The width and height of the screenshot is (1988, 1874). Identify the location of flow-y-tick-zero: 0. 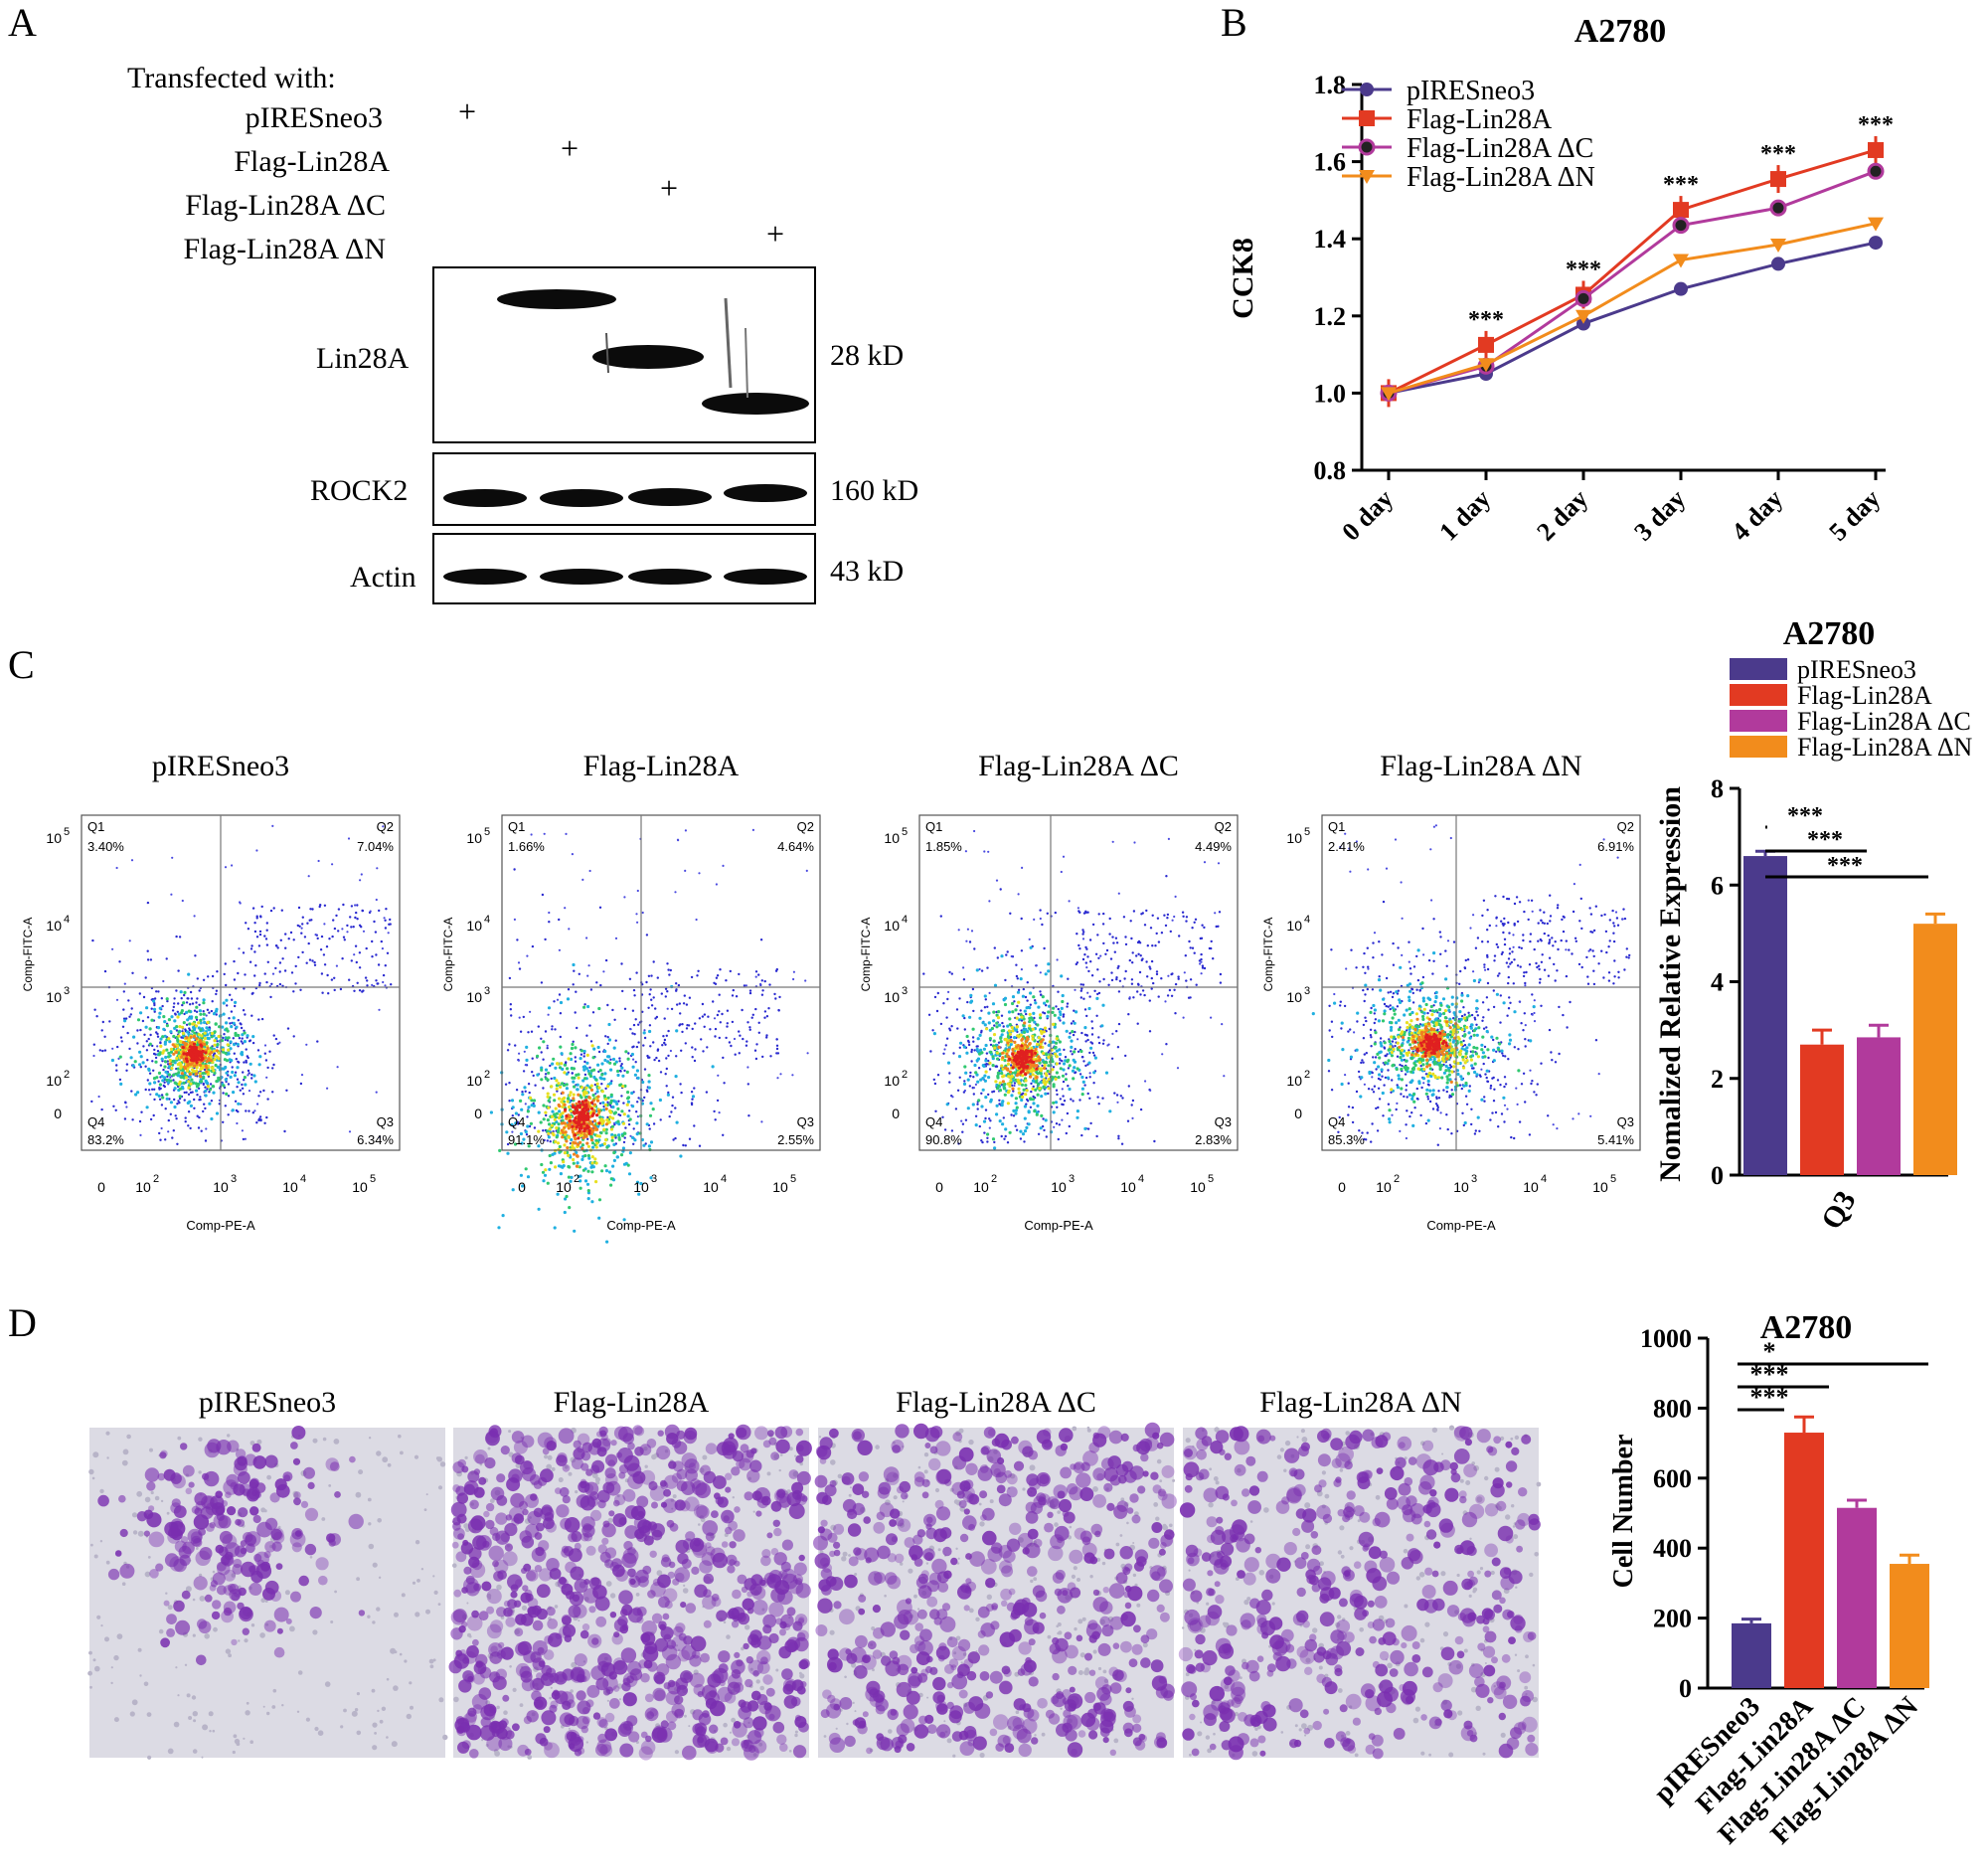
(58, 1113).